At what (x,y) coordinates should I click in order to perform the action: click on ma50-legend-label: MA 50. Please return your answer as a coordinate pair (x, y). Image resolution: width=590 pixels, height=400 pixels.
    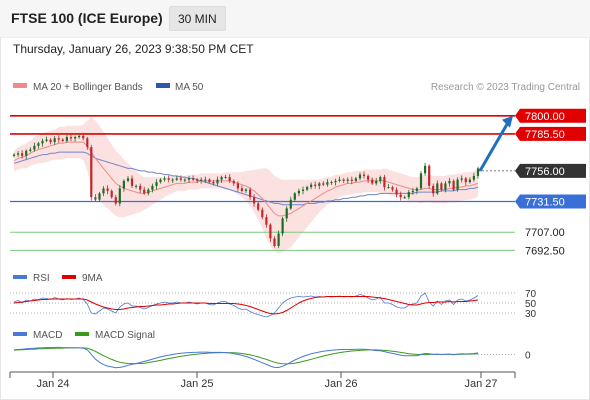
    Looking at the image, I should click on (189, 87).